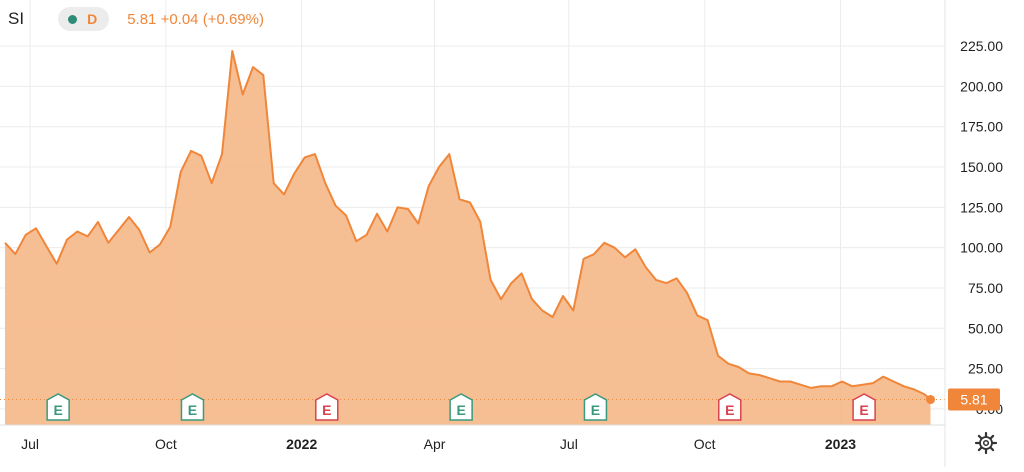 Image resolution: width=1024 pixels, height=472 pixels. I want to click on last-price-badge-bg, so click(974, 399).